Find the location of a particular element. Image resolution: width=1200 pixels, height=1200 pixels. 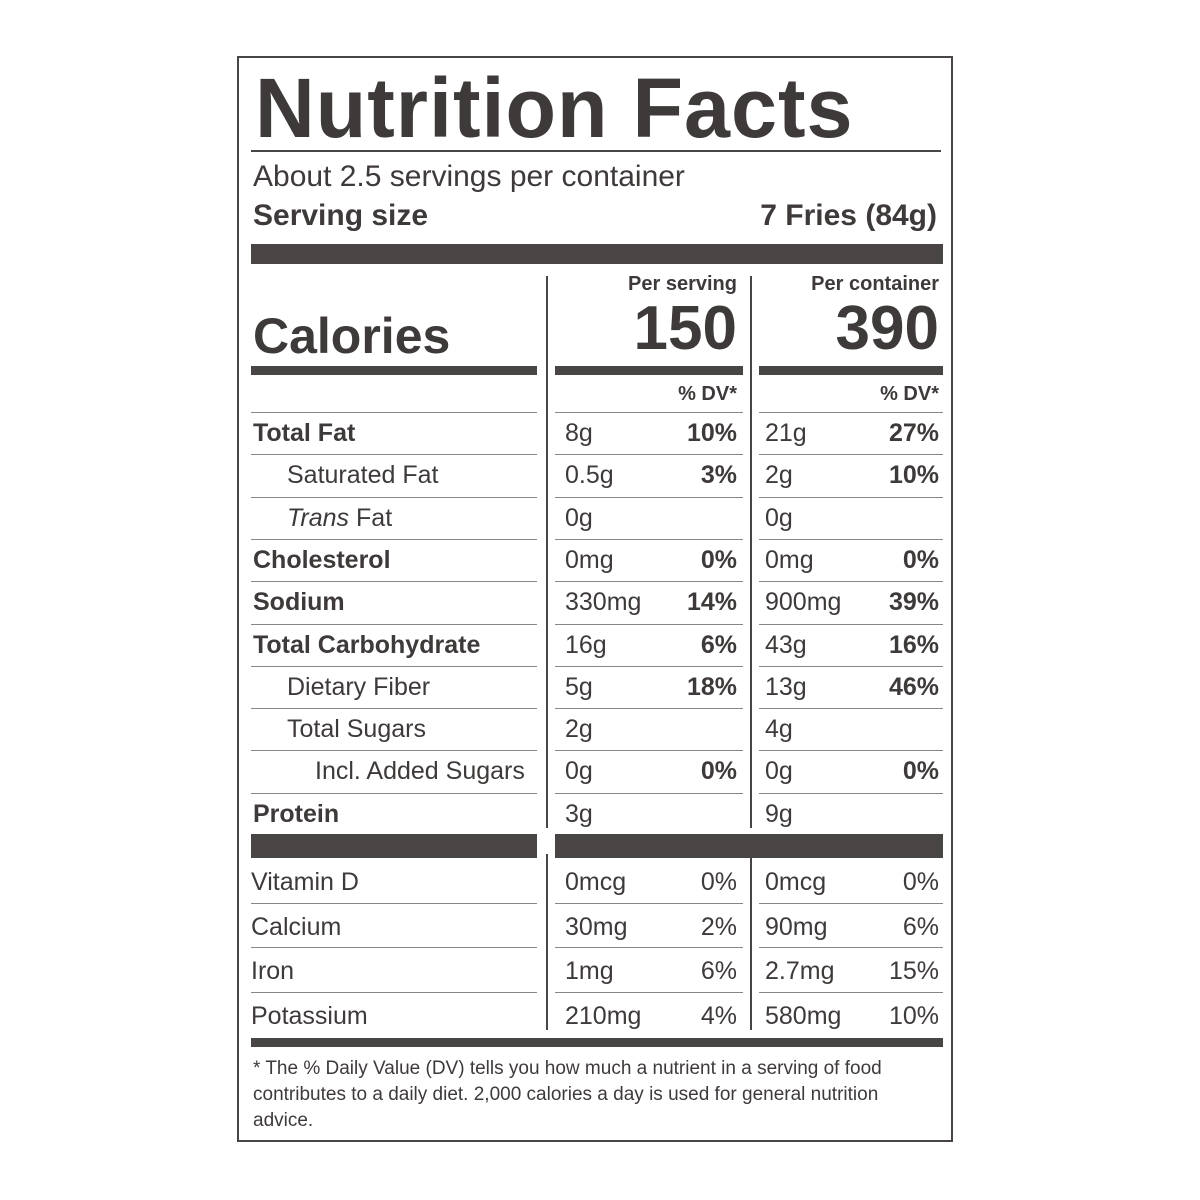

calories-divider-left is located at coordinates (394, 370).